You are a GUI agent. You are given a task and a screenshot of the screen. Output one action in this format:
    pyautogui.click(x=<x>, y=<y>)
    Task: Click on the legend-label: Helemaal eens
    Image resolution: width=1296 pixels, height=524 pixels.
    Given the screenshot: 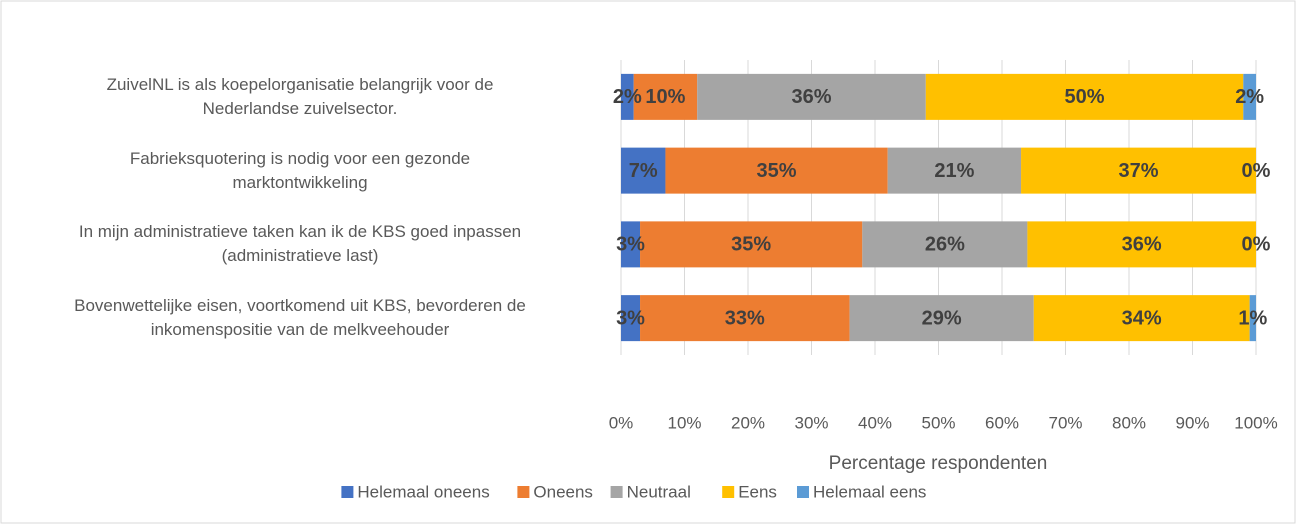 What is the action you would take?
    pyautogui.click(x=869, y=491)
    